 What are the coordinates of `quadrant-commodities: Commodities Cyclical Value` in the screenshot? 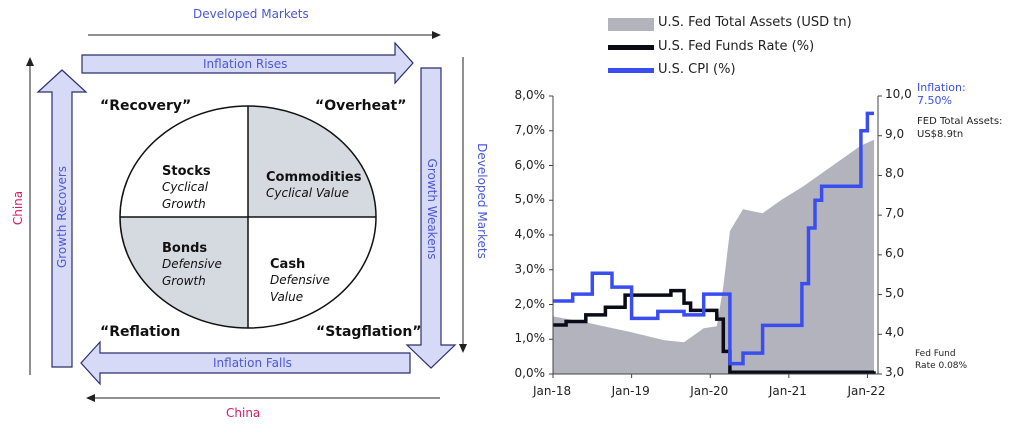 It's located at (313, 186).